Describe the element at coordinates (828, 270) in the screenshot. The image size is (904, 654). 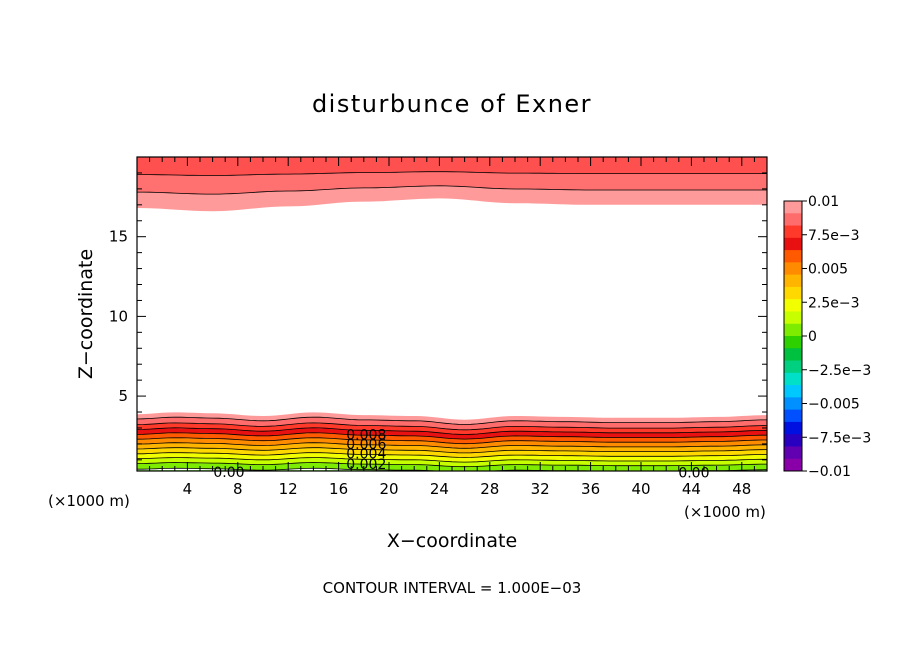
I see `colorbar-label: 0.005` at that location.